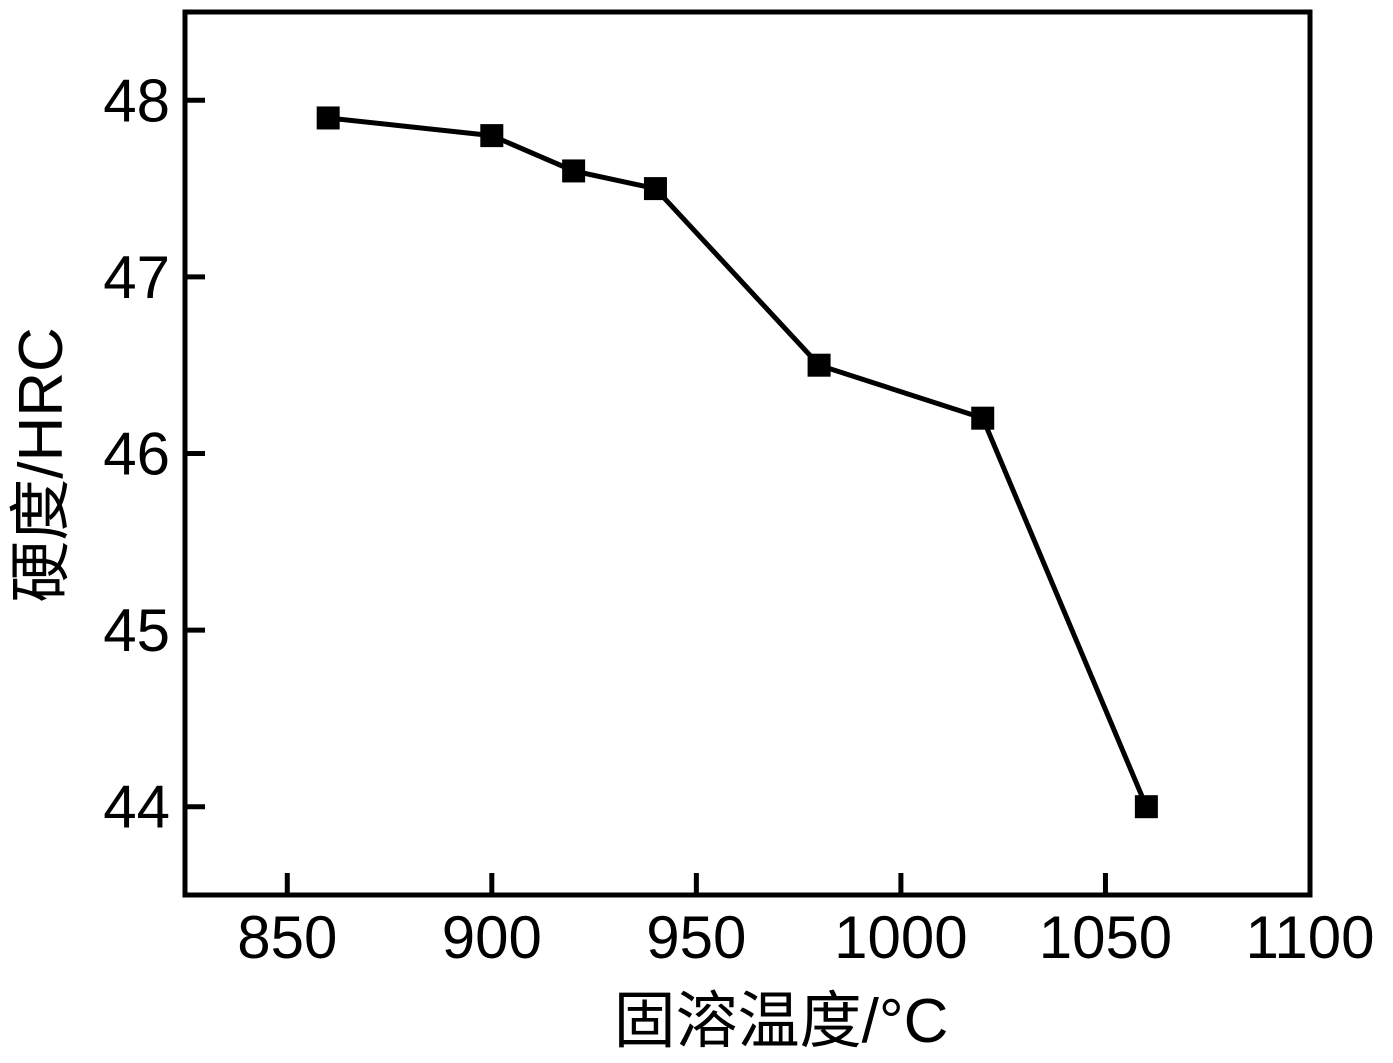 The height and width of the screenshot is (1063, 1393). What do you see at coordinates (287, 937) in the screenshot?
I see `x-tick-label: 850` at bounding box center [287, 937].